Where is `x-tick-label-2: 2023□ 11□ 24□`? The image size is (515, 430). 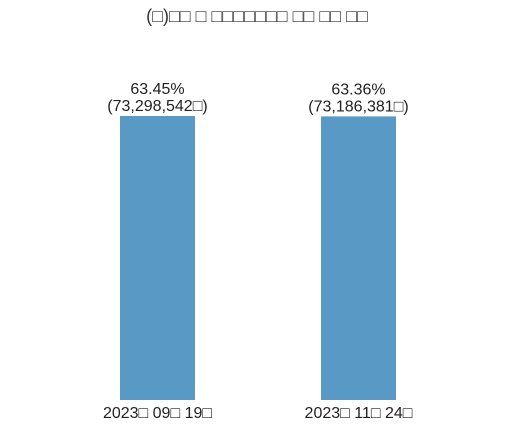 x-tick-label-2: 2023□ 11□ 24□ is located at coordinates (359, 413).